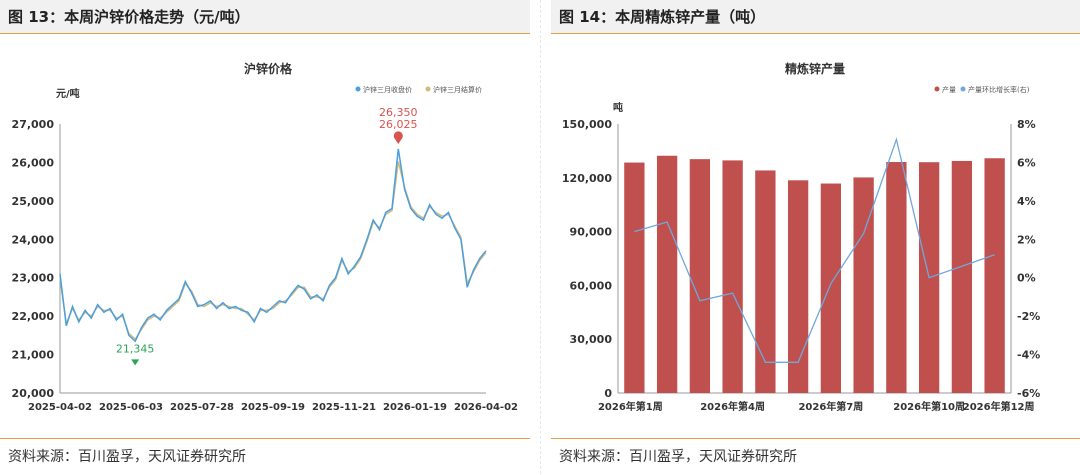 This screenshot has width=1080, height=475. I want to click on y-tick-label: 27,000, so click(33, 124).